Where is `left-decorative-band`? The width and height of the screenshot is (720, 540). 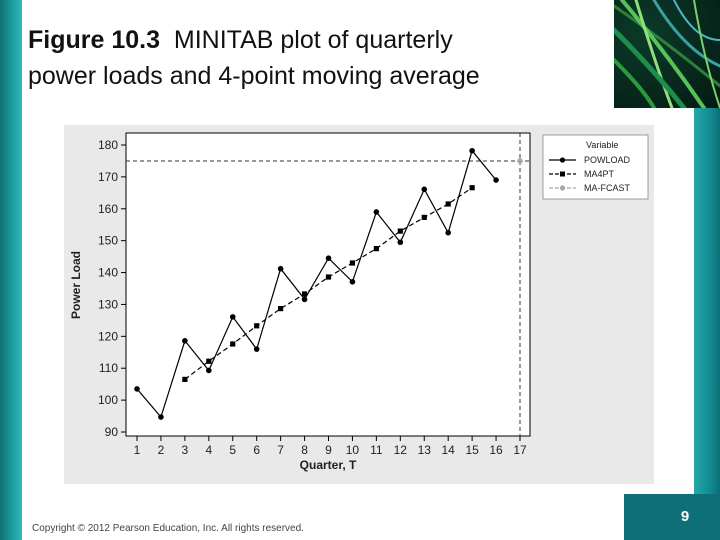 left-decorative-band is located at coordinates (11, 270).